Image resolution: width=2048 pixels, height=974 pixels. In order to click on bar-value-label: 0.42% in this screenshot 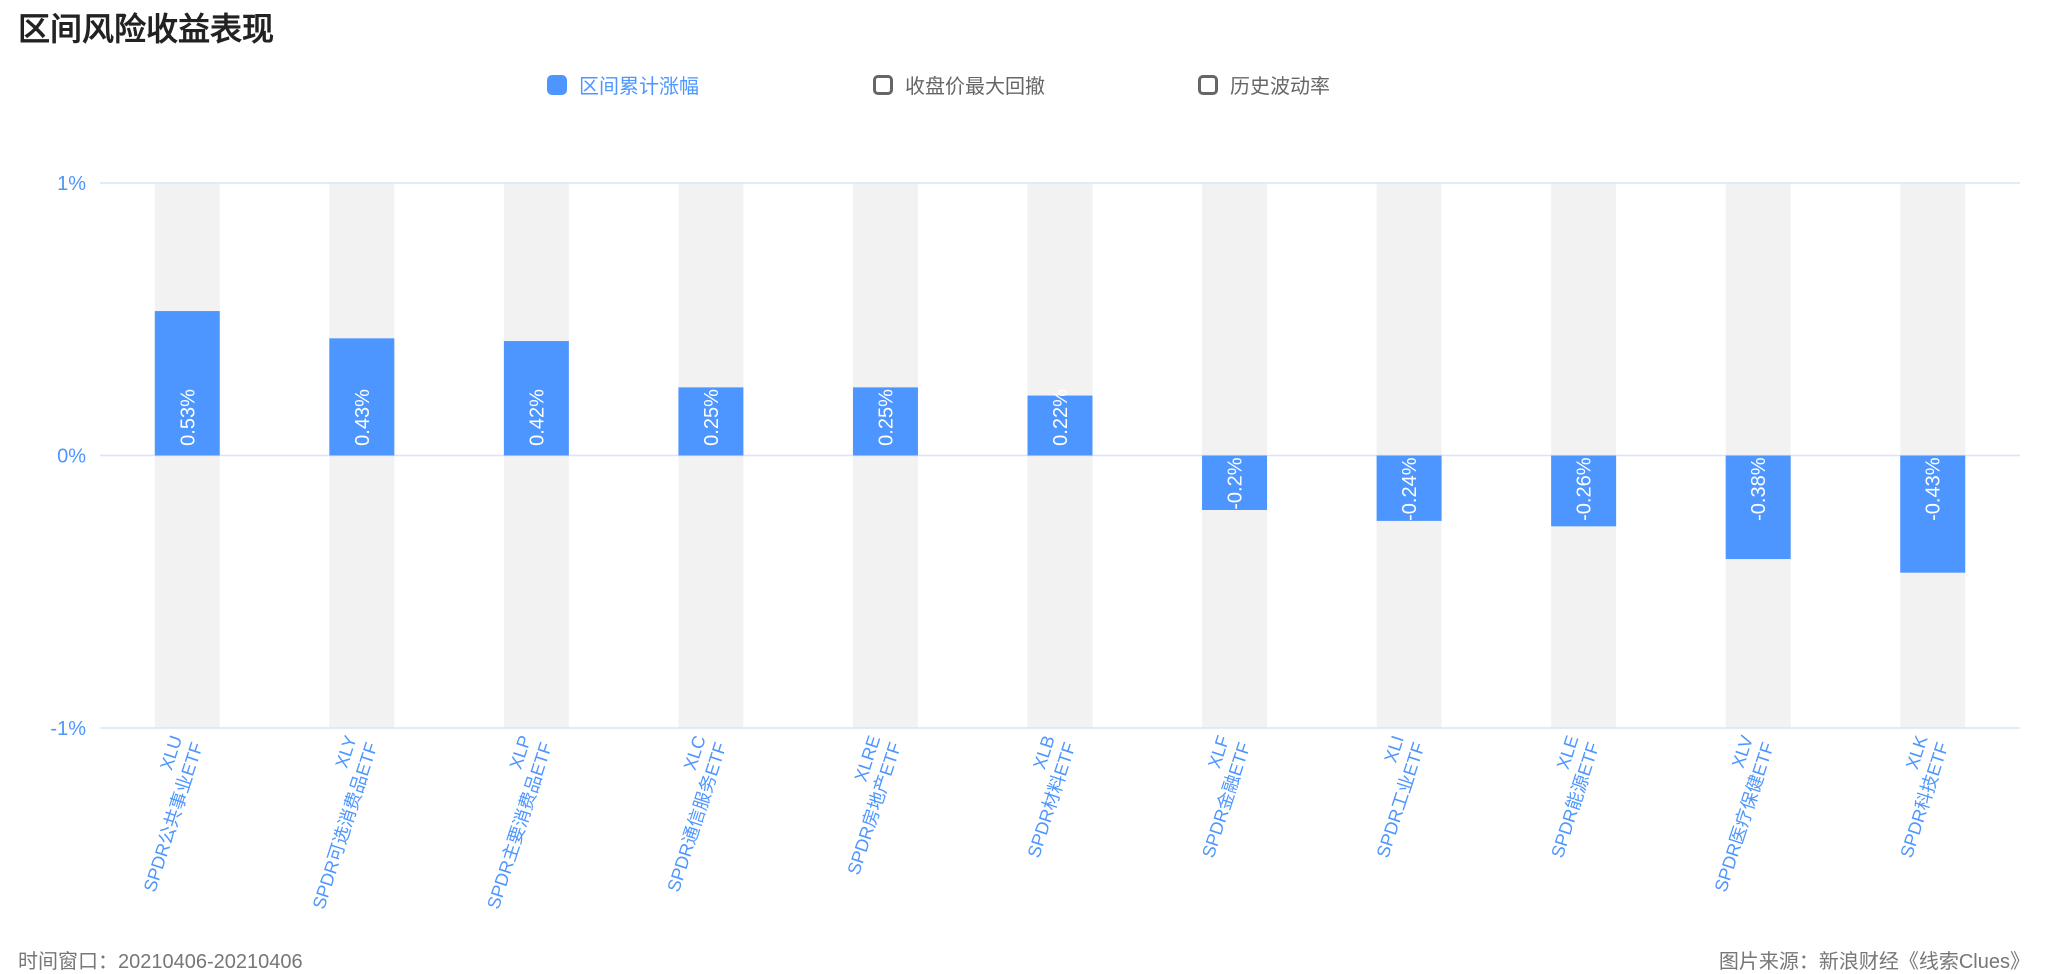, I will do `click(537, 417)`.